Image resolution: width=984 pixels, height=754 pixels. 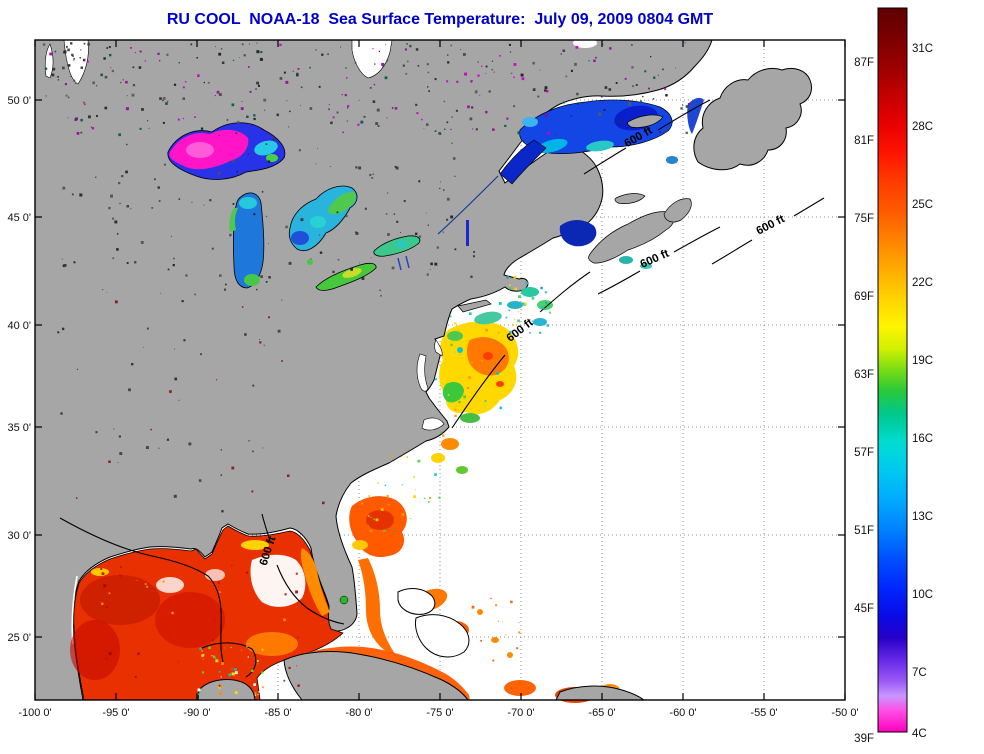 I want to click on james-bay, so click(x=372, y=59).